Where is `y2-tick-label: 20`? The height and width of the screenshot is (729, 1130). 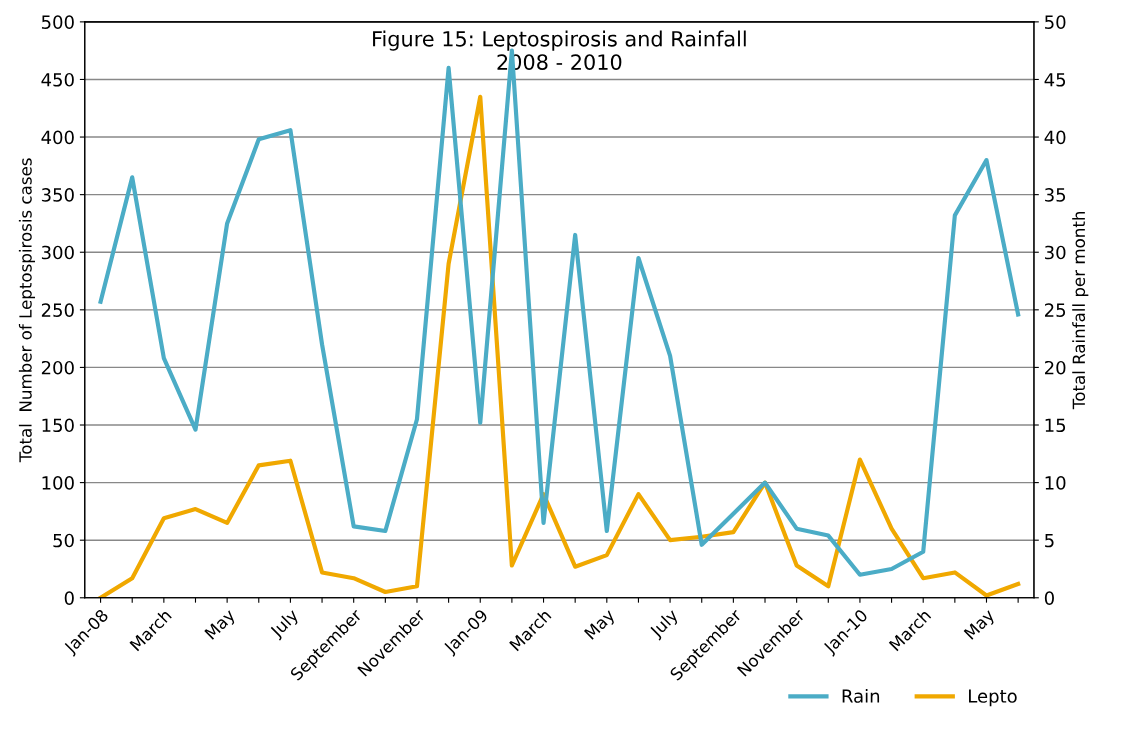 y2-tick-label: 20 is located at coordinates (1055, 367).